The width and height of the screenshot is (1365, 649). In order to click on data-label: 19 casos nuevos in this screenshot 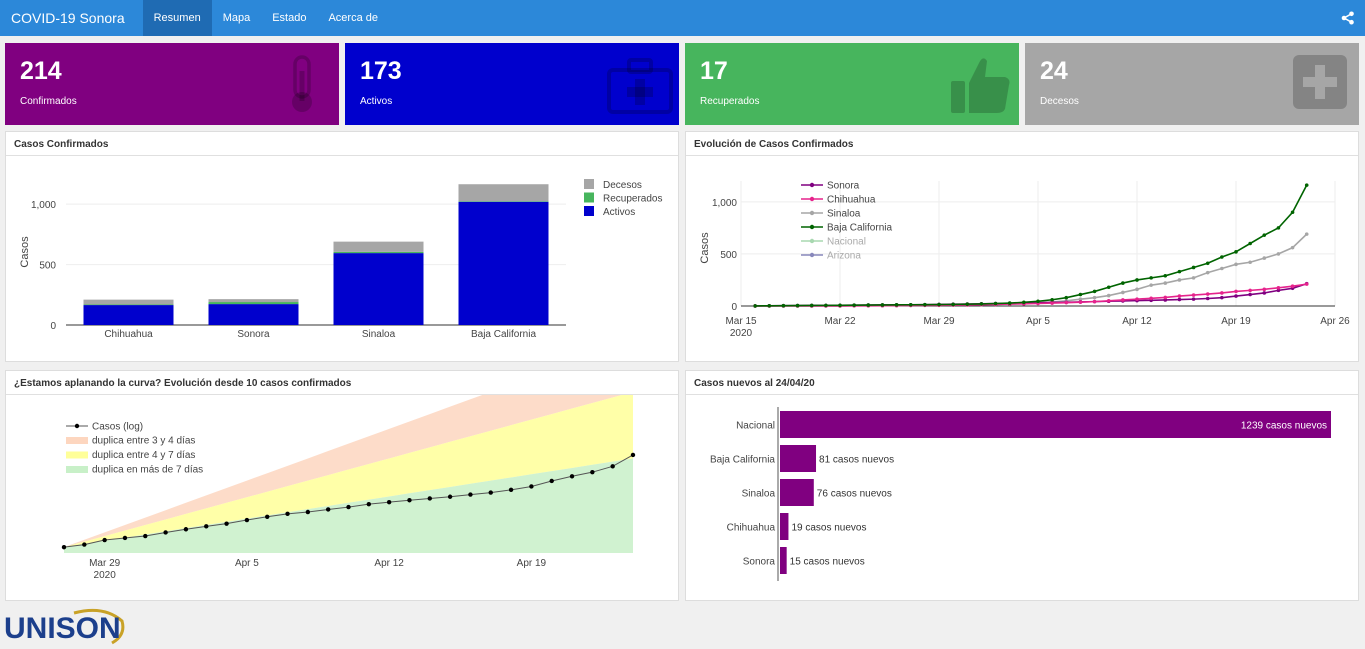, I will do `click(828, 528)`.